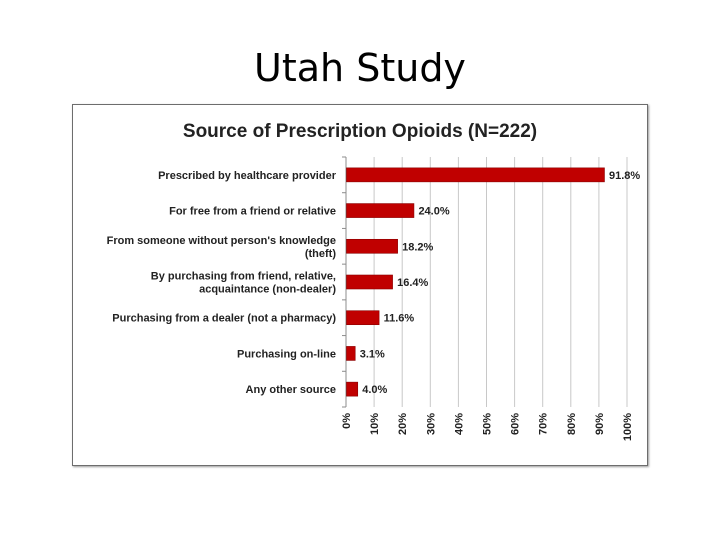 This screenshot has height=540, width=720. Describe the element at coordinates (320, 254) in the screenshot. I see `category-label: (theft)` at that location.